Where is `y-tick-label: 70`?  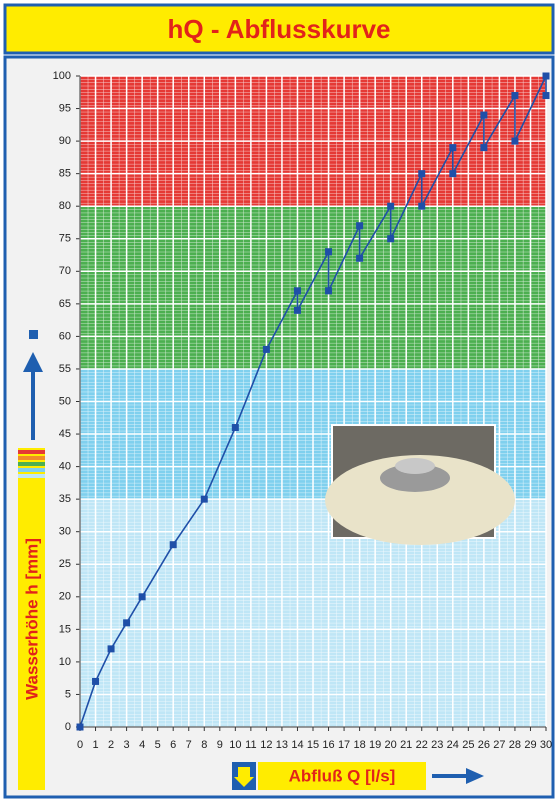 y-tick-label: 70 is located at coordinates (65, 271).